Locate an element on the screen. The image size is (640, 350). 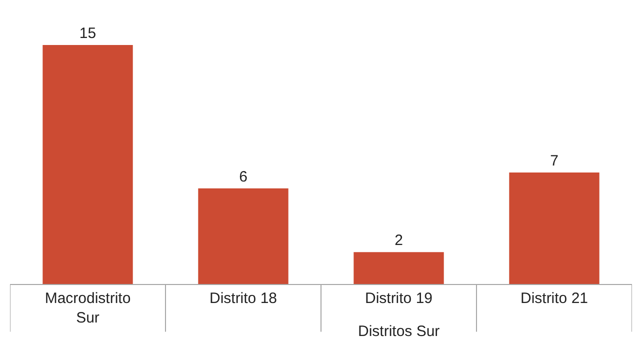
x-tick-label: Macrodistrito Sur is located at coordinates (87, 308).